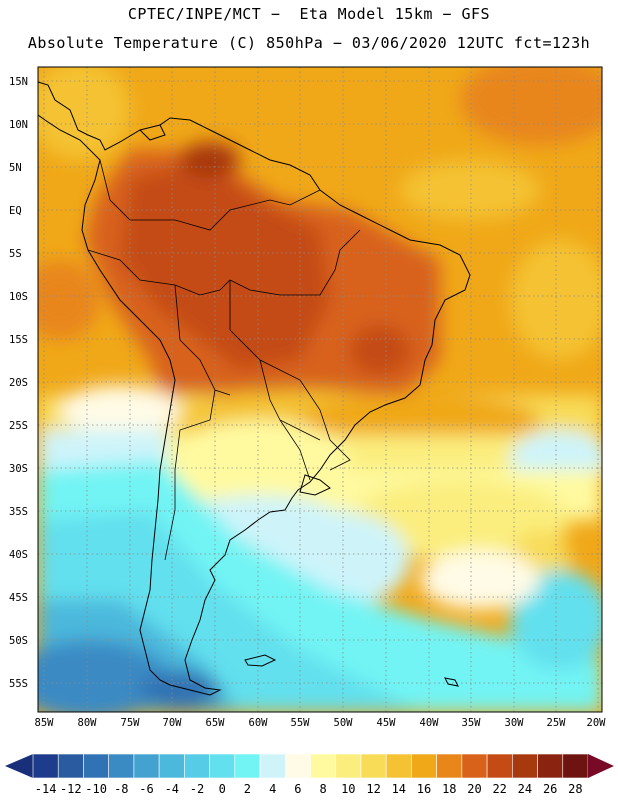 Image resolution: width=618 pixels, height=800 pixels. I want to click on colorbar-label: -6, so click(146, 789).